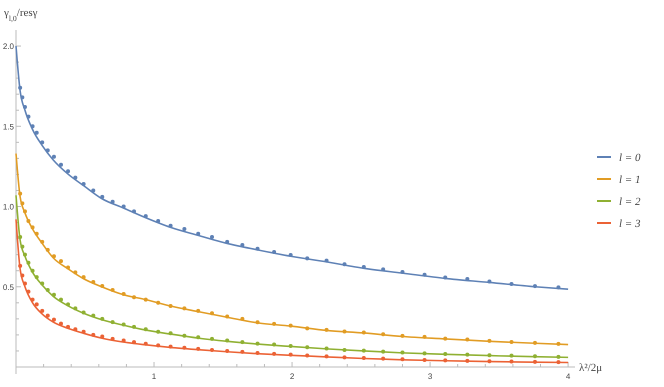 This screenshot has height=387, width=664. What do you see at coordinates (20, 14) in the screenshot?
I see `y-axis-title: γ$_{l,0}$/resγ` at bounding box center [20, 14].